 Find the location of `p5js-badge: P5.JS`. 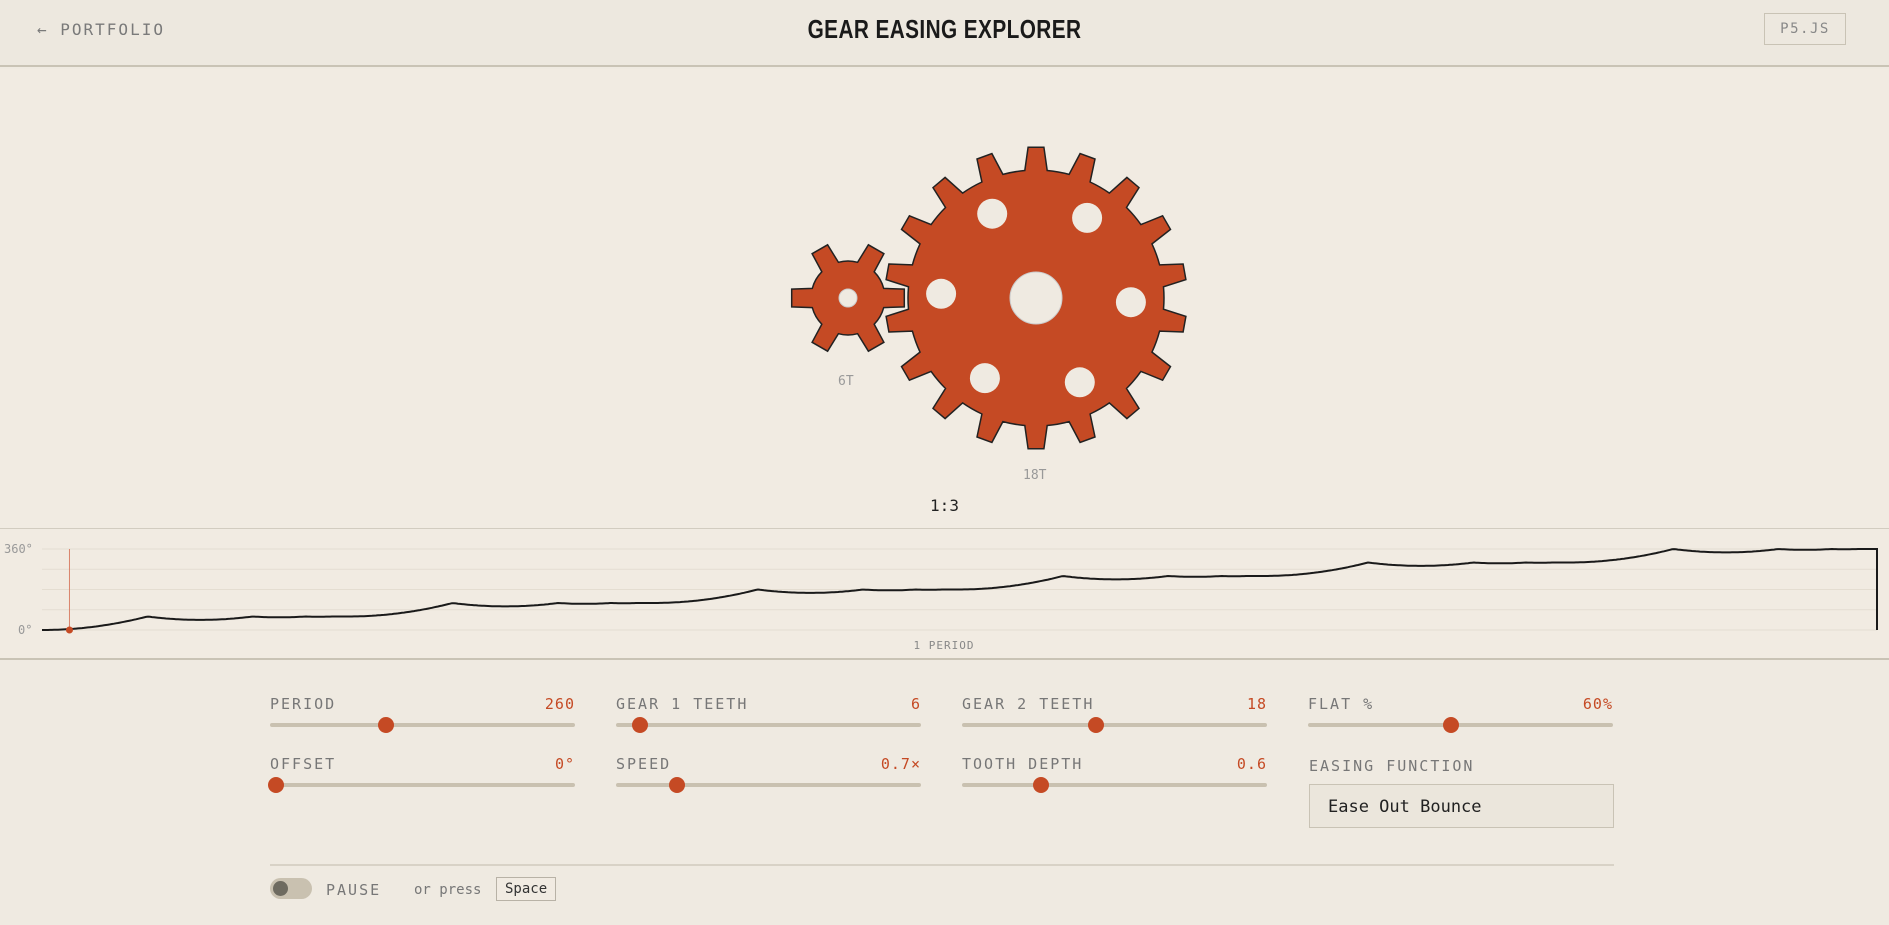

p5js-badge: P5.JS is located at coordinates (1805, 29).